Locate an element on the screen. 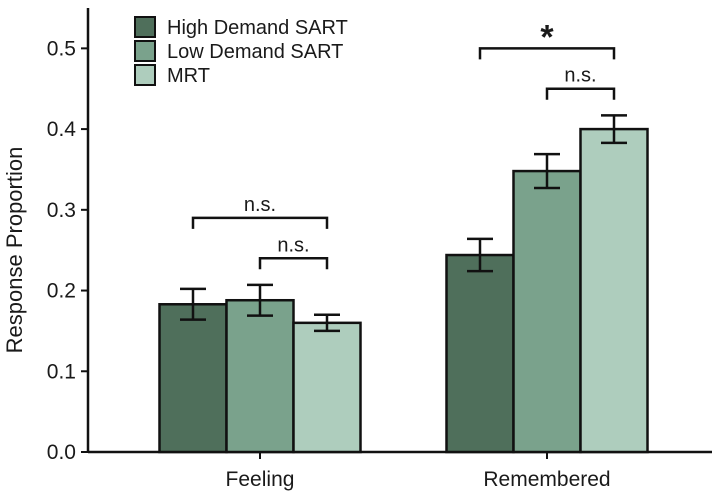 The height and width of the screenshot is (496, 722). y-tick-label: 0.1 is located at coordinates (61, 371).